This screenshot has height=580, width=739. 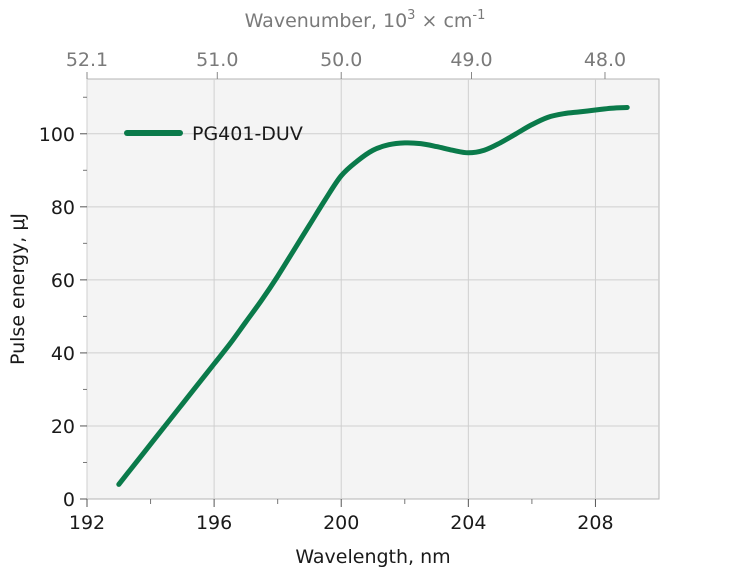 What do you see at coordinates (341, 60) in the screenshot?
I see `top-tick-label: 50.0` at bounding box center [341, 60].